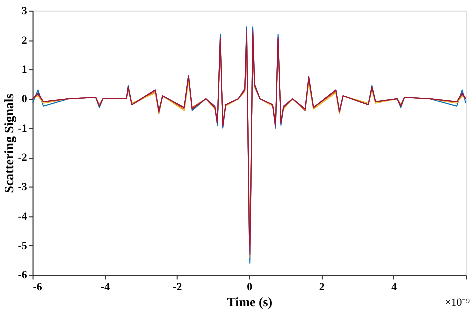  Describe the element at coordinates (395, 288) in the screenshot. I see `x-tick-label: 4` at that location.